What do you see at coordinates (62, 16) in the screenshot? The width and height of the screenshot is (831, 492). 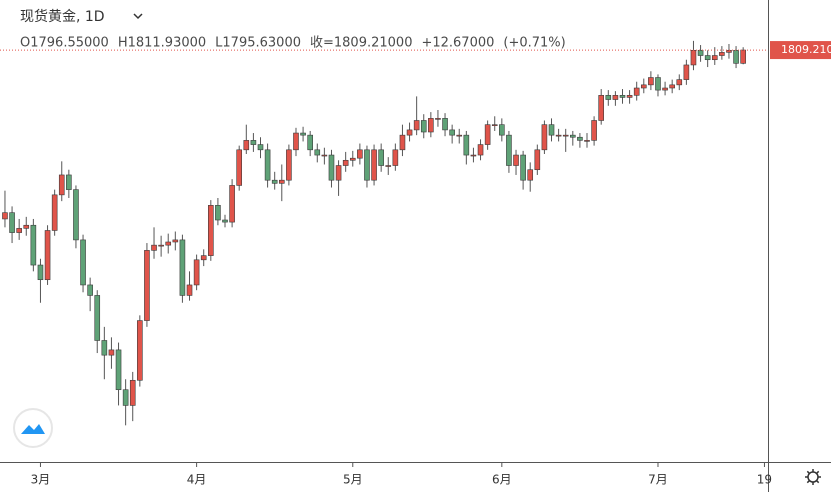 I see `chart-title: 现货黄金, 1D` at bounding box center [62, 16].